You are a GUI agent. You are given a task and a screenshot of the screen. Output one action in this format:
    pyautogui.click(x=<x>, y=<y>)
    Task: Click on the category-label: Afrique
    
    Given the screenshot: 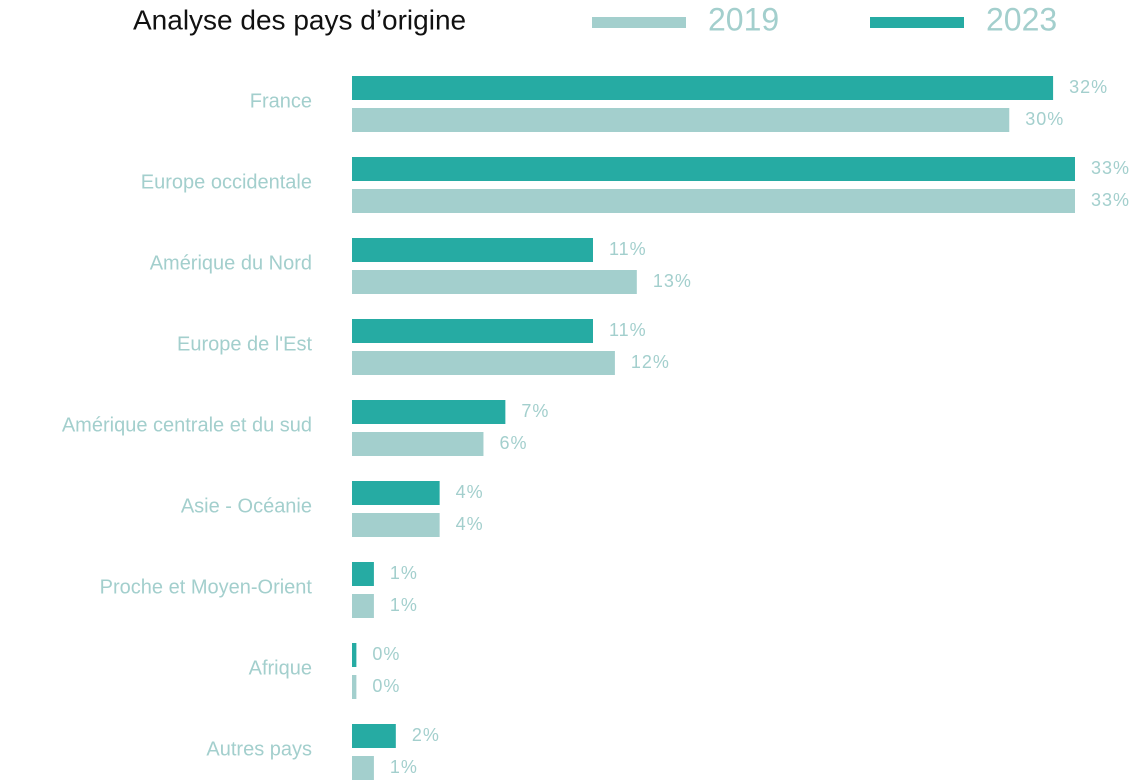 What is the action you would take?
    pyautogui.click(x=280, y=668)
    